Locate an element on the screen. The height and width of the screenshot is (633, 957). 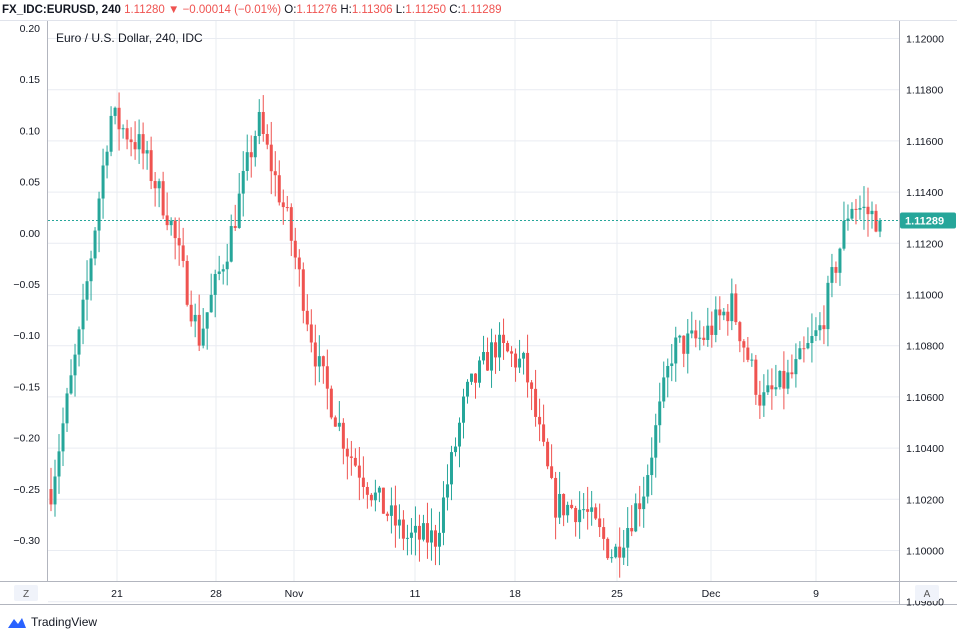
high-label: H: is located at coordinates (346, 10).